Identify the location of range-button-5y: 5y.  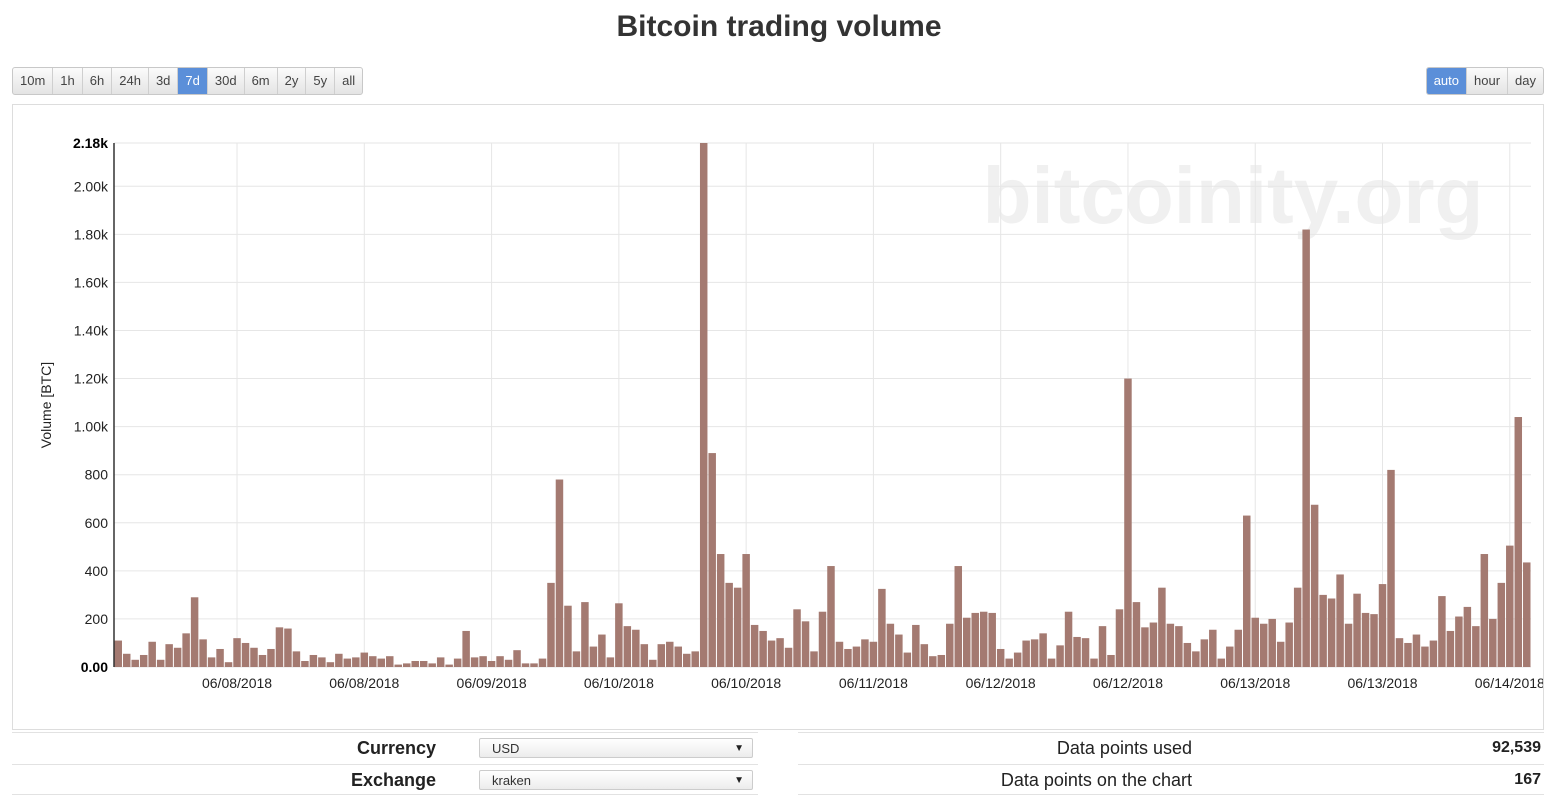
(321, 81).